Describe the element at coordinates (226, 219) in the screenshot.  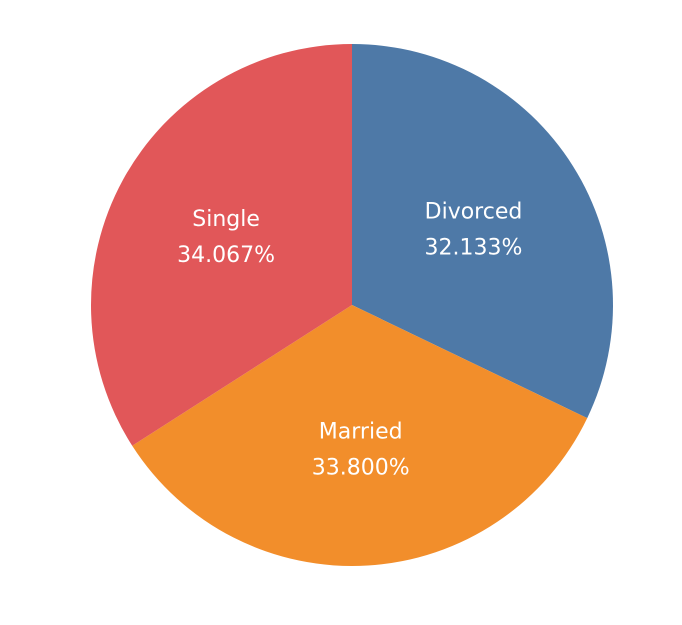
I see `slice-name-label-single: Single` at that location.